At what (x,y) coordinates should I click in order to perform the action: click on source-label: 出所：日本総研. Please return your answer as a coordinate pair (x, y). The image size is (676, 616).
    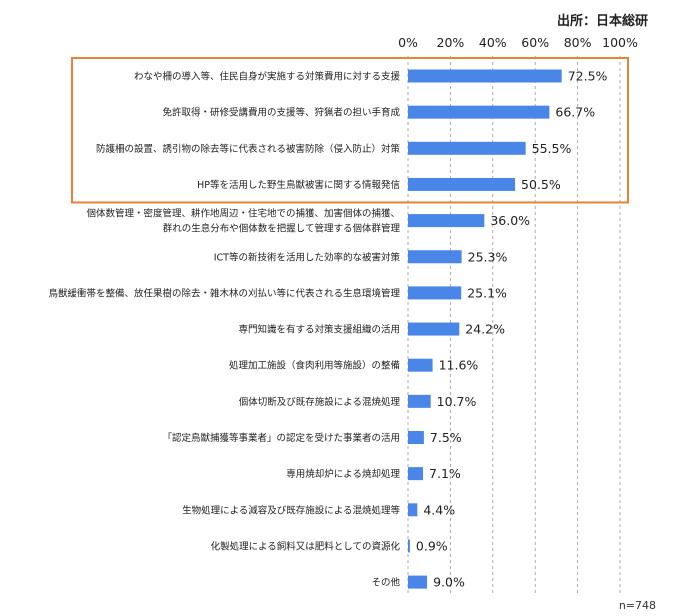
    Looking at the image, I should click on (602, 21).